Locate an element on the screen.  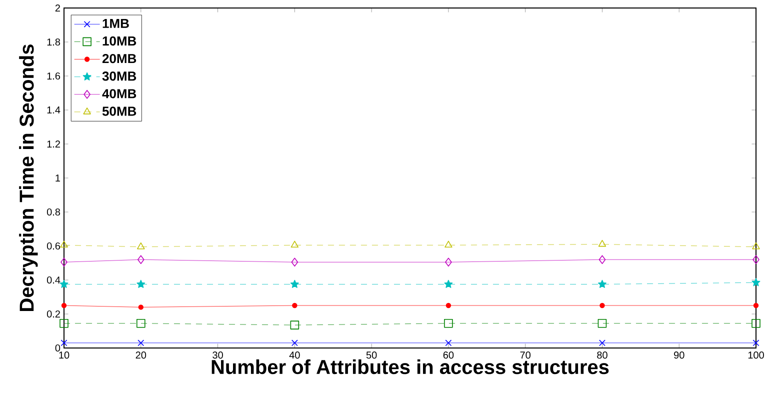
x-axis-title: Number of Attributes in access structures is located at coordinates (410, 366).